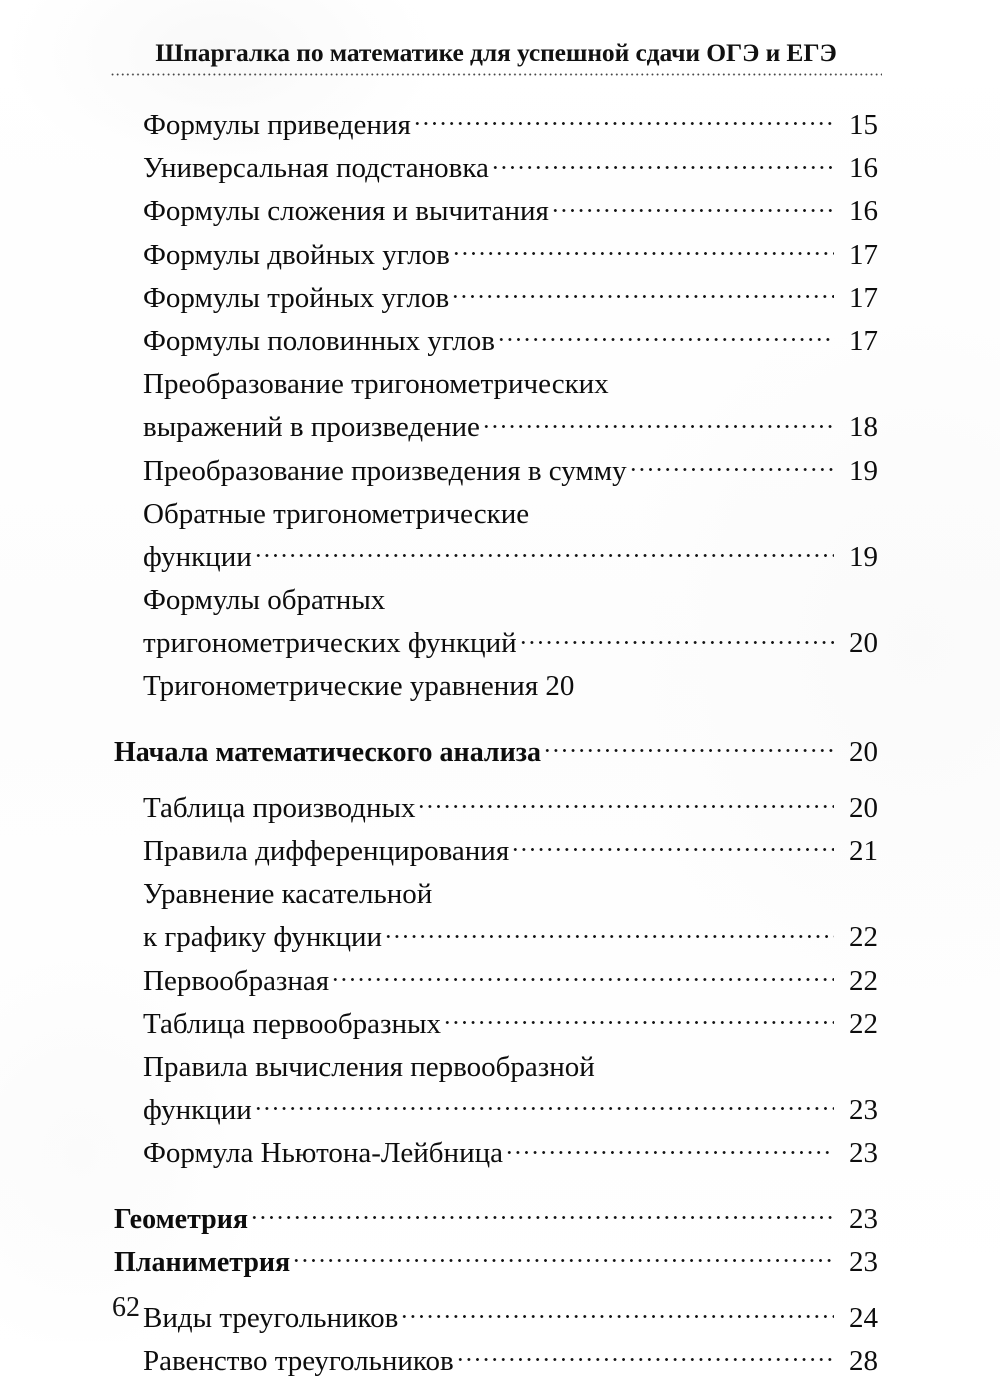 The image size is (1000, 1383). Describe the element at coordinates (863, 340) in the screenshot. I see `toc-entry-page-number: 17` at that location.